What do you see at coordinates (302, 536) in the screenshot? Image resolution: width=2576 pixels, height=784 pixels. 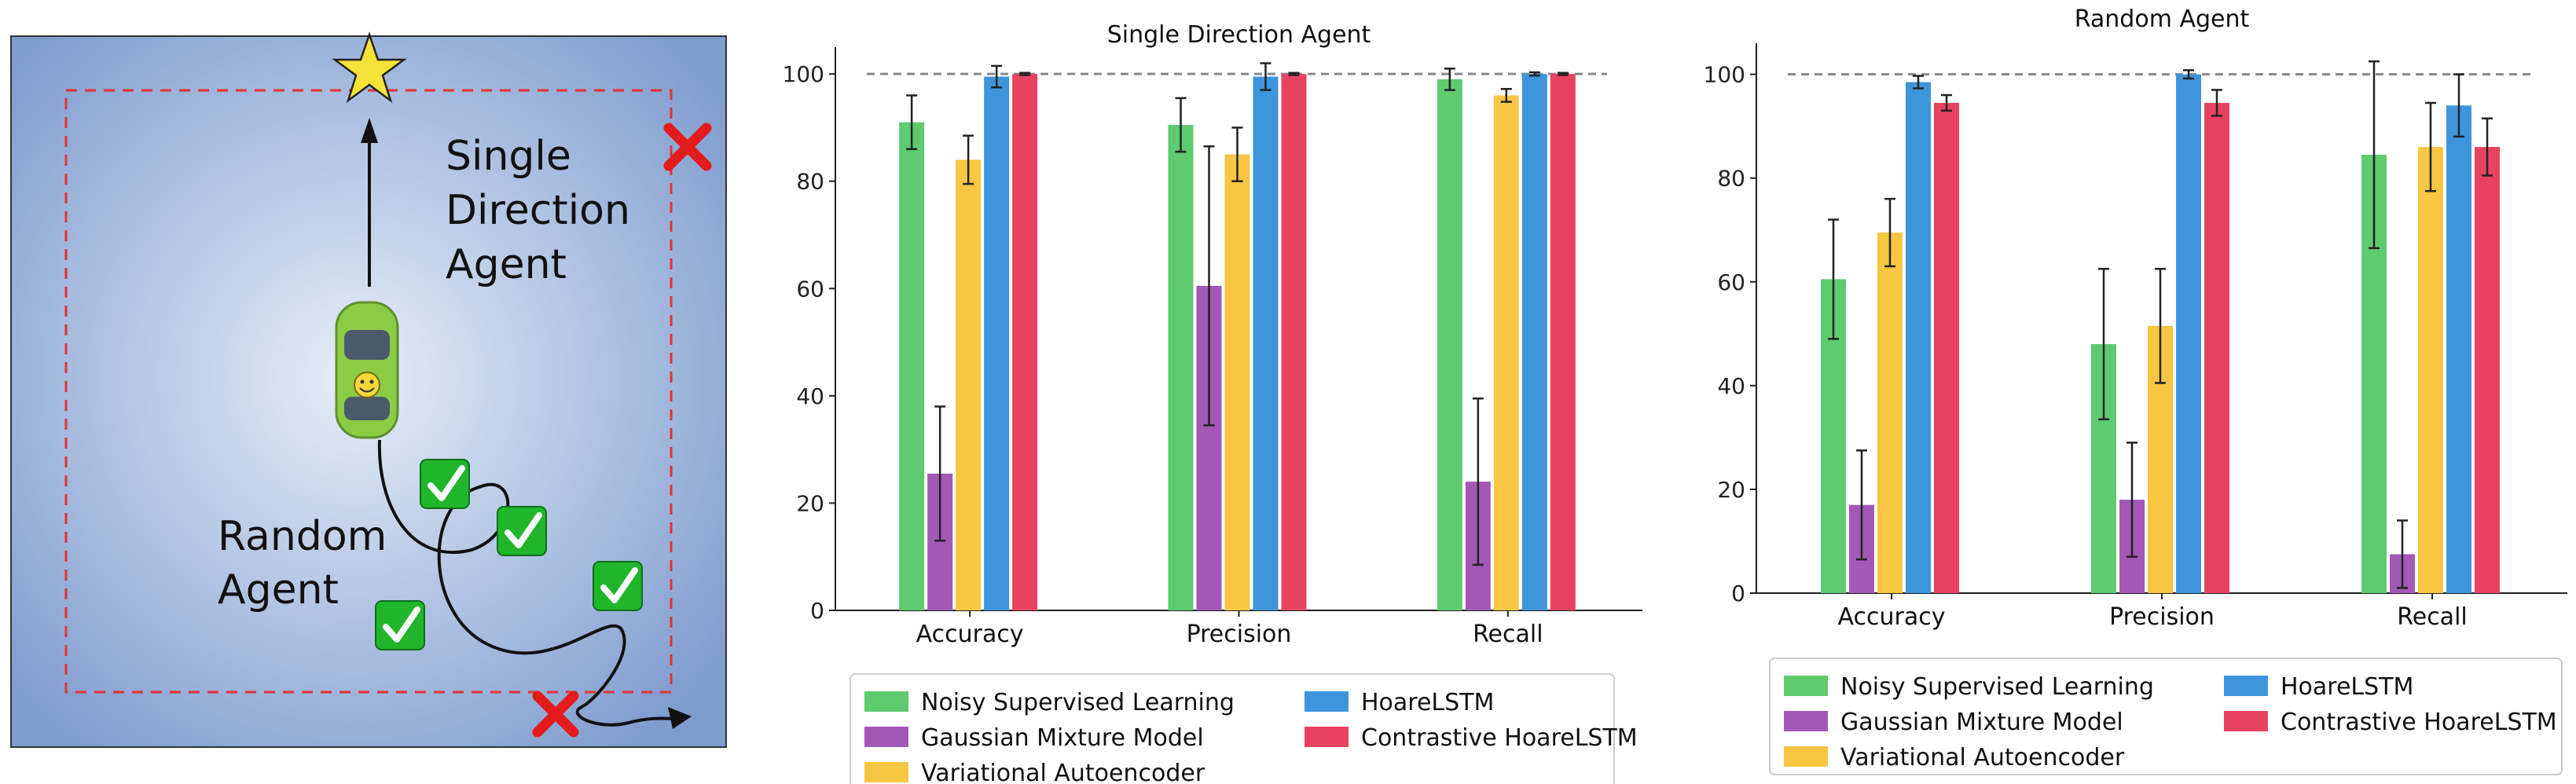 I see `random-agent-label-line1: Random` at bounding box center [302, 536].